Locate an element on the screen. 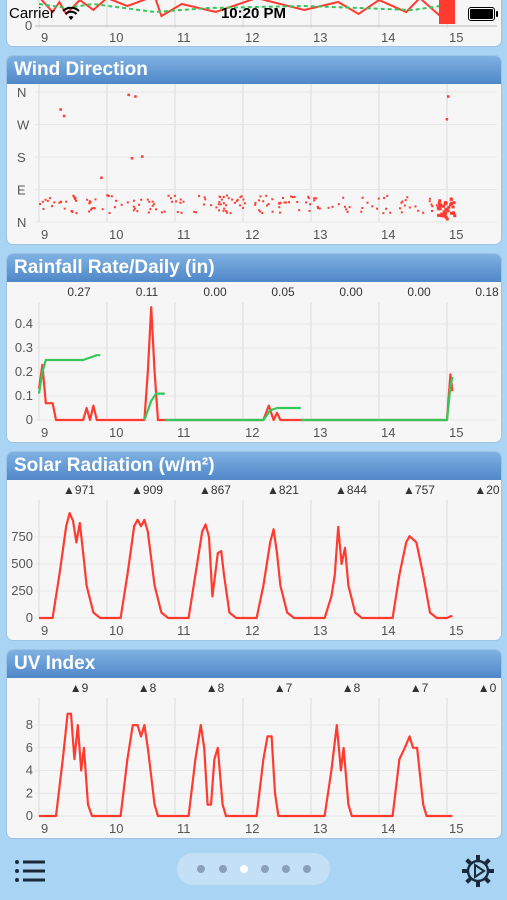 The width and height of the screenshot is (507, 900). page-dot-active is located at coordinates (244, 869).